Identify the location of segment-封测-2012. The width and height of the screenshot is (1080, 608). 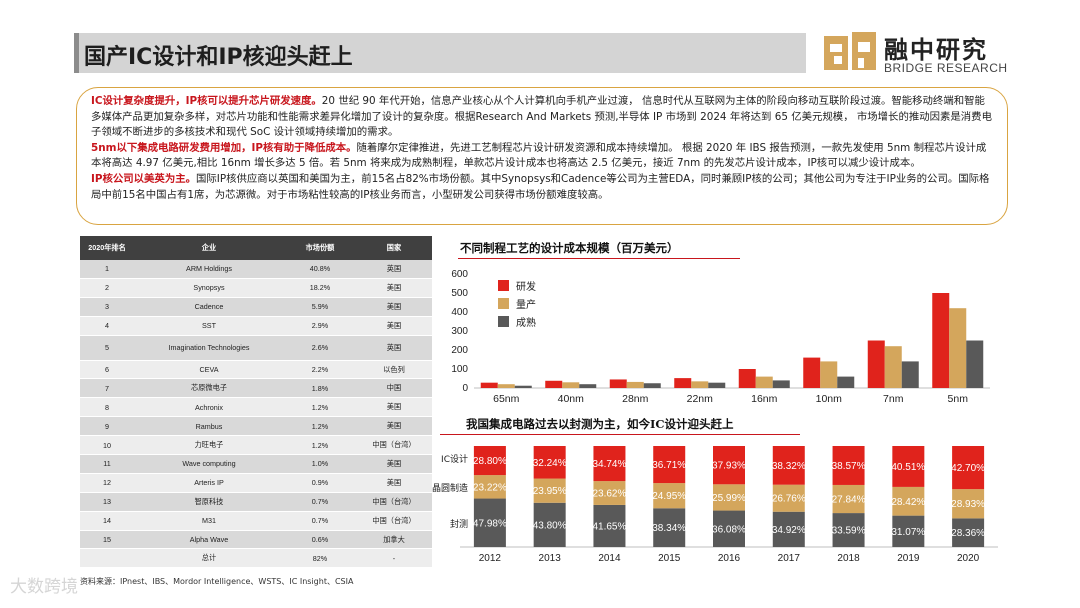
(489, 522).